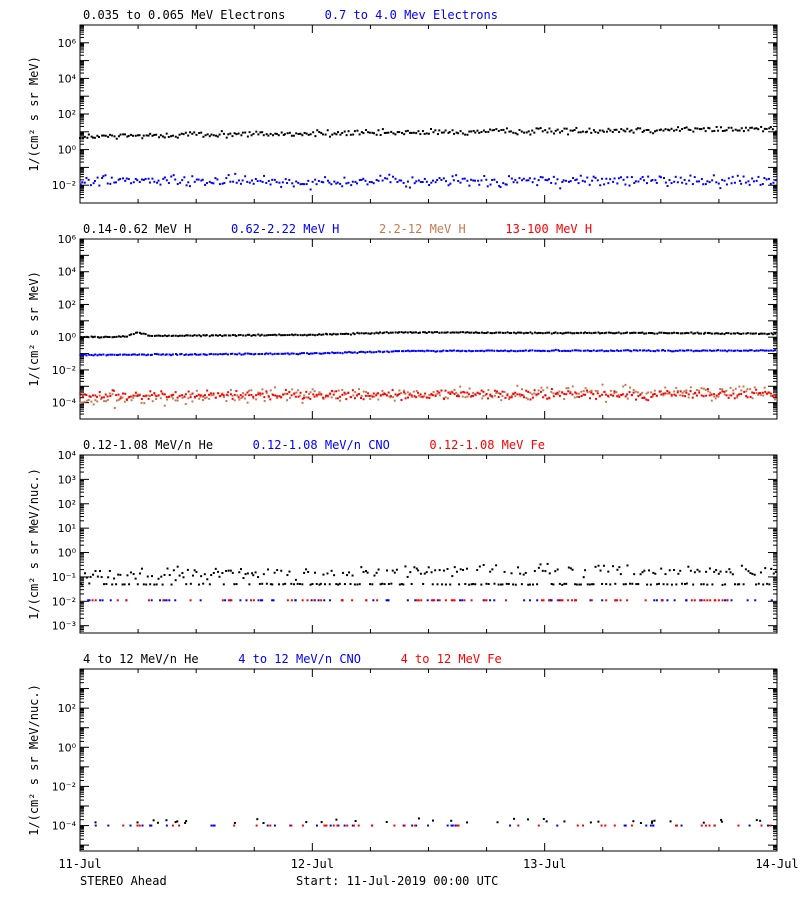 This screenshot has height=900, width=800. What do you see at coordinates (411, 15) in the screenshot?
I see `legend-entry: 0.7 to 4.0 Mev Electrons` at bounding box center [411, 15].